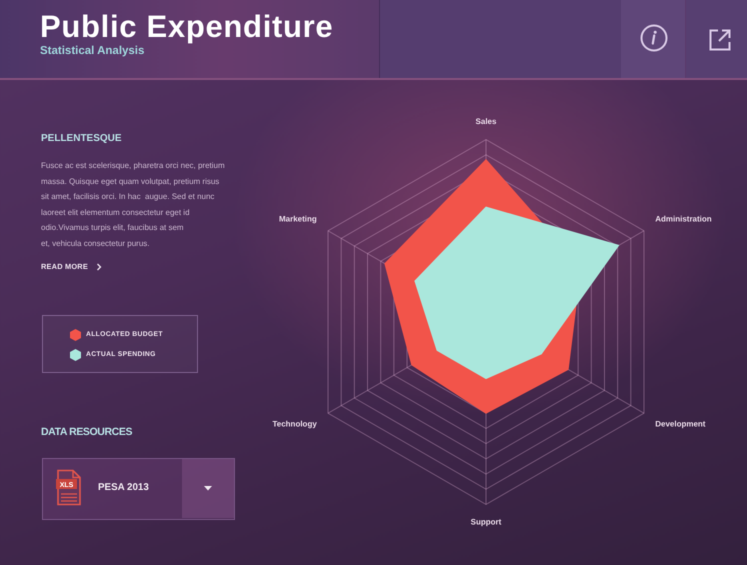  Describe the element at coordinates (294, 424) in the screenshot. I see `spoke-label: Technology` at that location.